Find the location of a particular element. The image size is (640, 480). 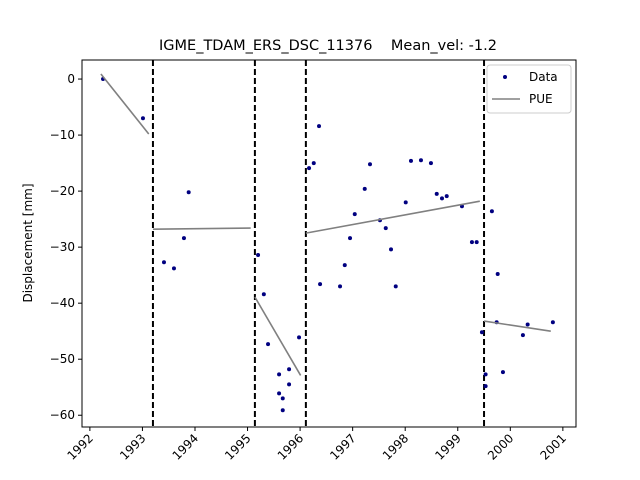

y-tick-label: −50 is located at coordinates (62, 359).